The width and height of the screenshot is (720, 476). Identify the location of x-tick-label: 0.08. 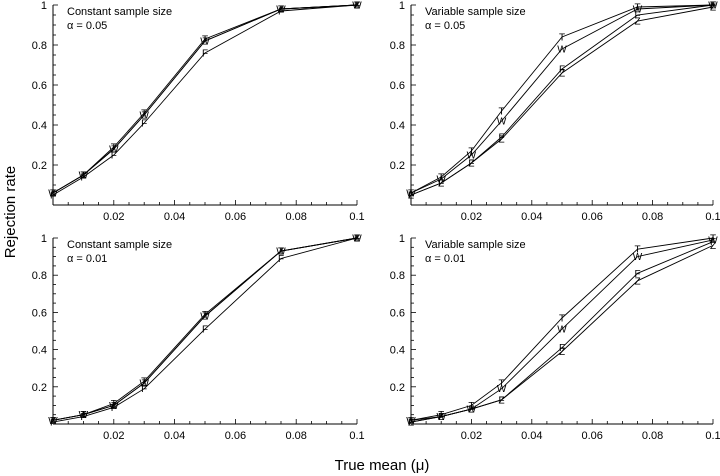
(295, 436).